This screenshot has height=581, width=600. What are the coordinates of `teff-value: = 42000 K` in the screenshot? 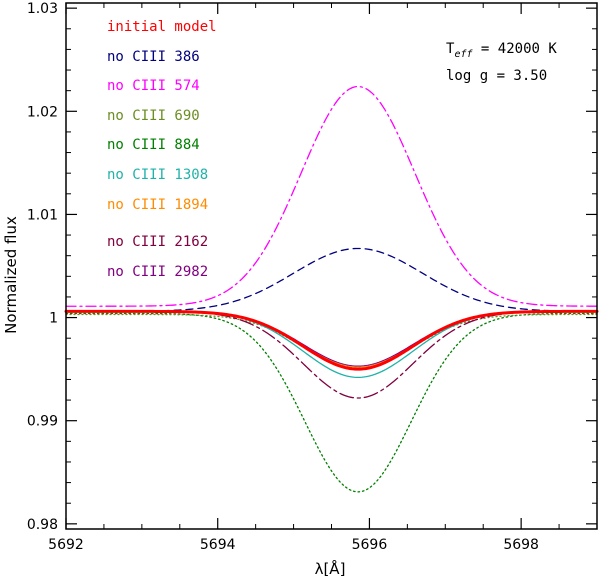 It's located at (515, 49).